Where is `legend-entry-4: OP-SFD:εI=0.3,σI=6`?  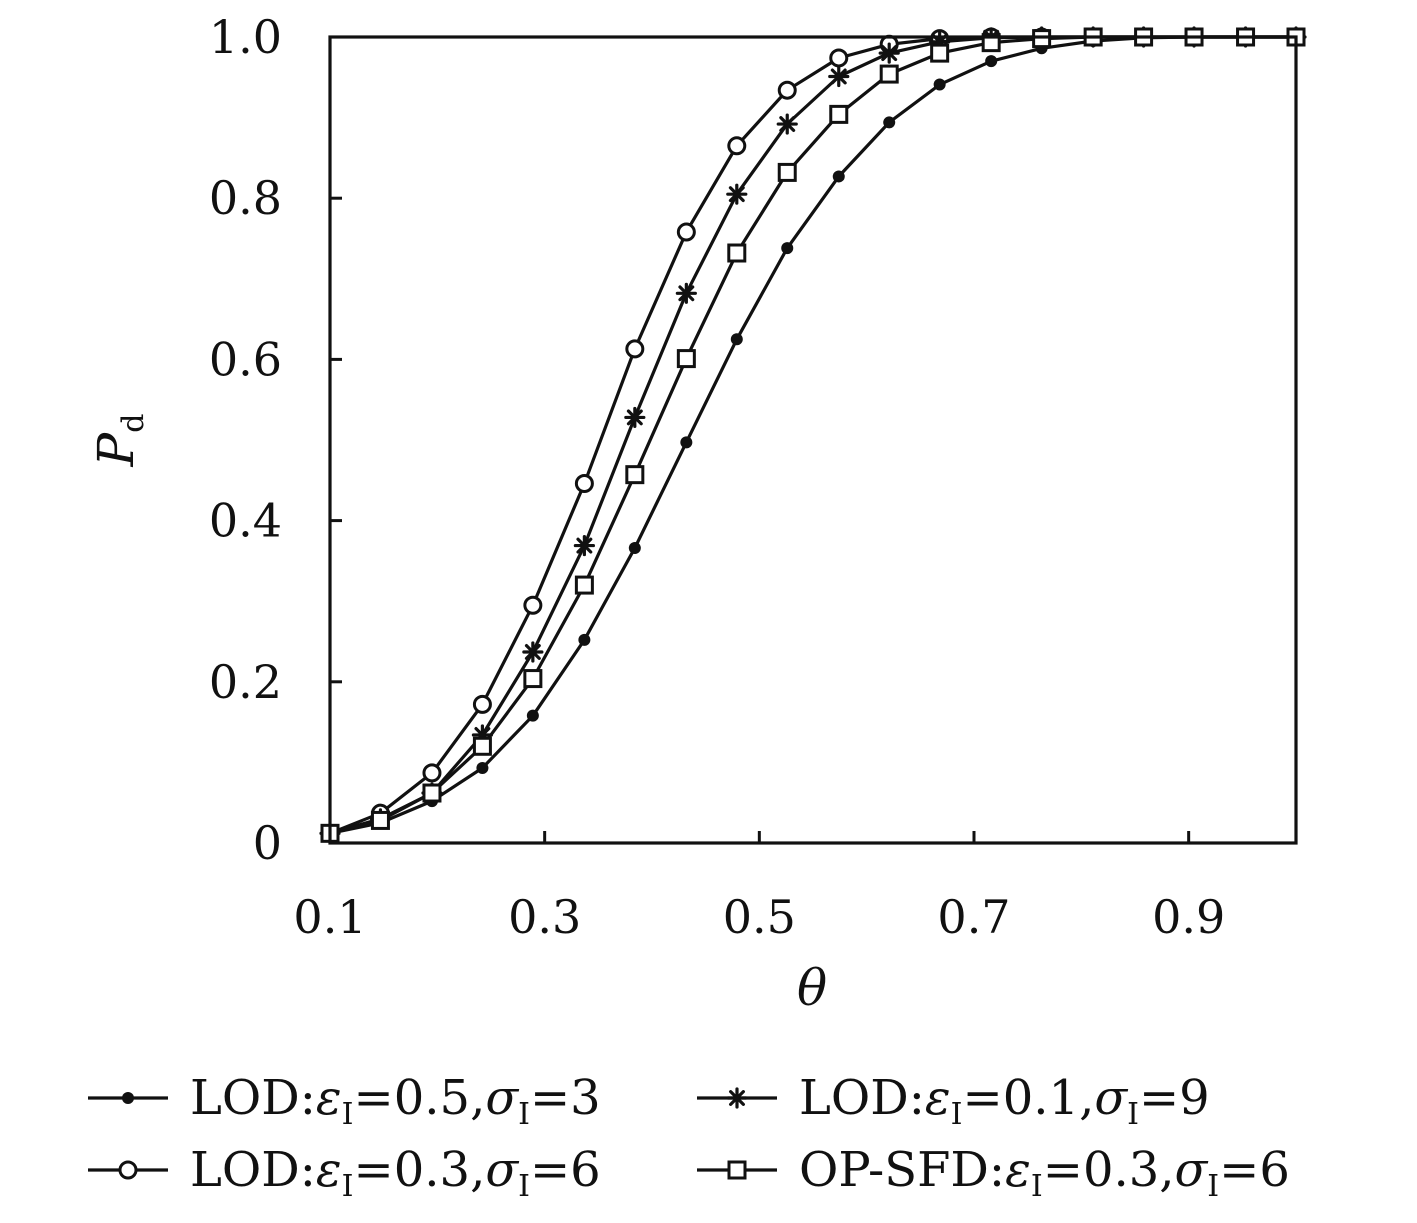
legend-entry-4: OP-SFD:εI=0.3,σI=6 is located at coordinates (993, 1173).